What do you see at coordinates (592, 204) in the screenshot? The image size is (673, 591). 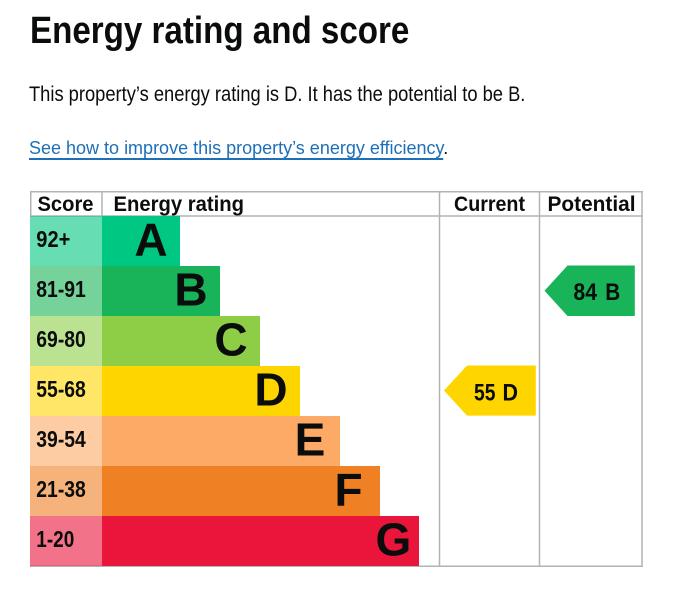 I see `svg-text: Potential` at bounding box center [592, 204].